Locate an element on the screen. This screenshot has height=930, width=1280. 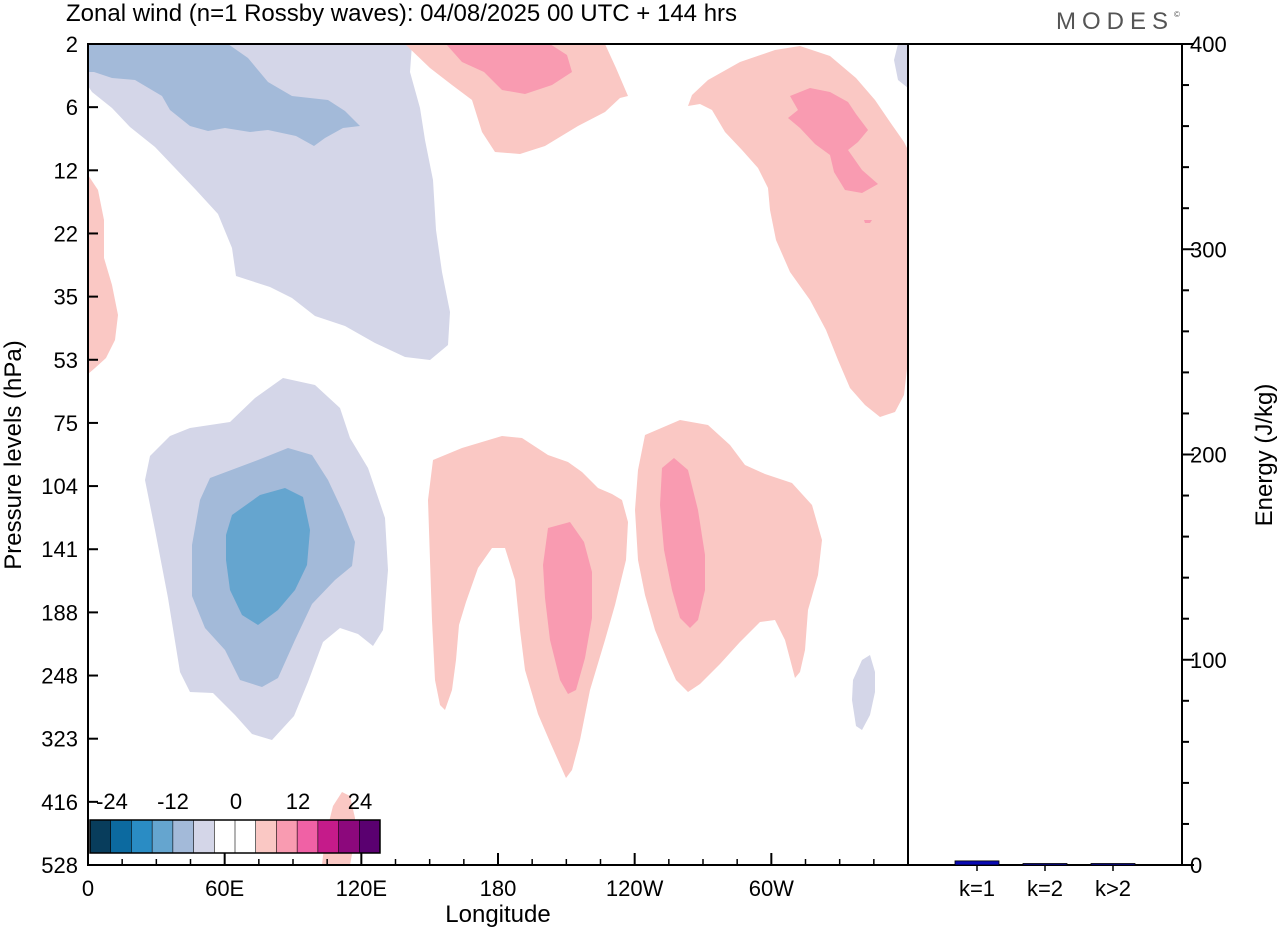
x-axis-label: Longitude is located at coordinates (497, 914).